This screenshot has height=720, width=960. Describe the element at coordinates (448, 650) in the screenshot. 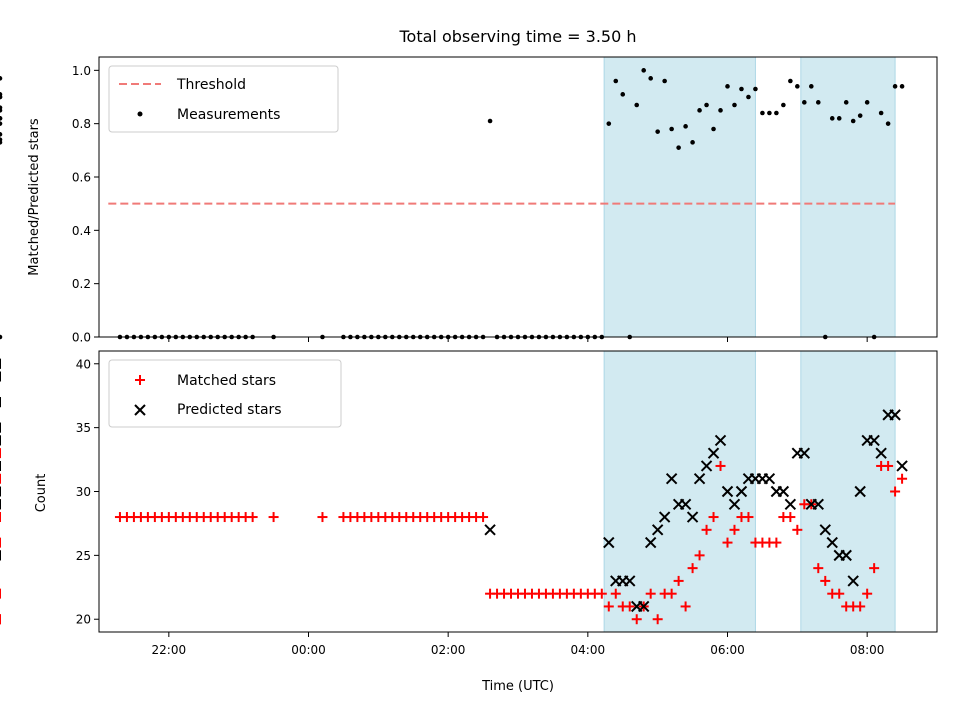

I see `x-tick-label: 02:00` at that location.